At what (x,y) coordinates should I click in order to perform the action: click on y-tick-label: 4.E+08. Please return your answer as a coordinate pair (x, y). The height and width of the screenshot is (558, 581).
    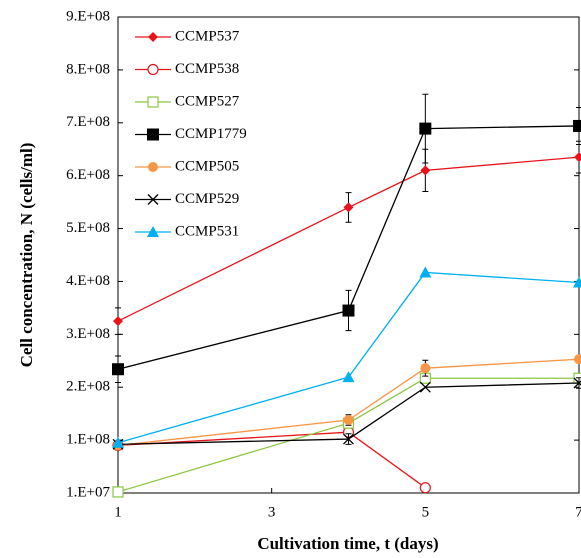
    Looking at the image, I should click on (88, 281).